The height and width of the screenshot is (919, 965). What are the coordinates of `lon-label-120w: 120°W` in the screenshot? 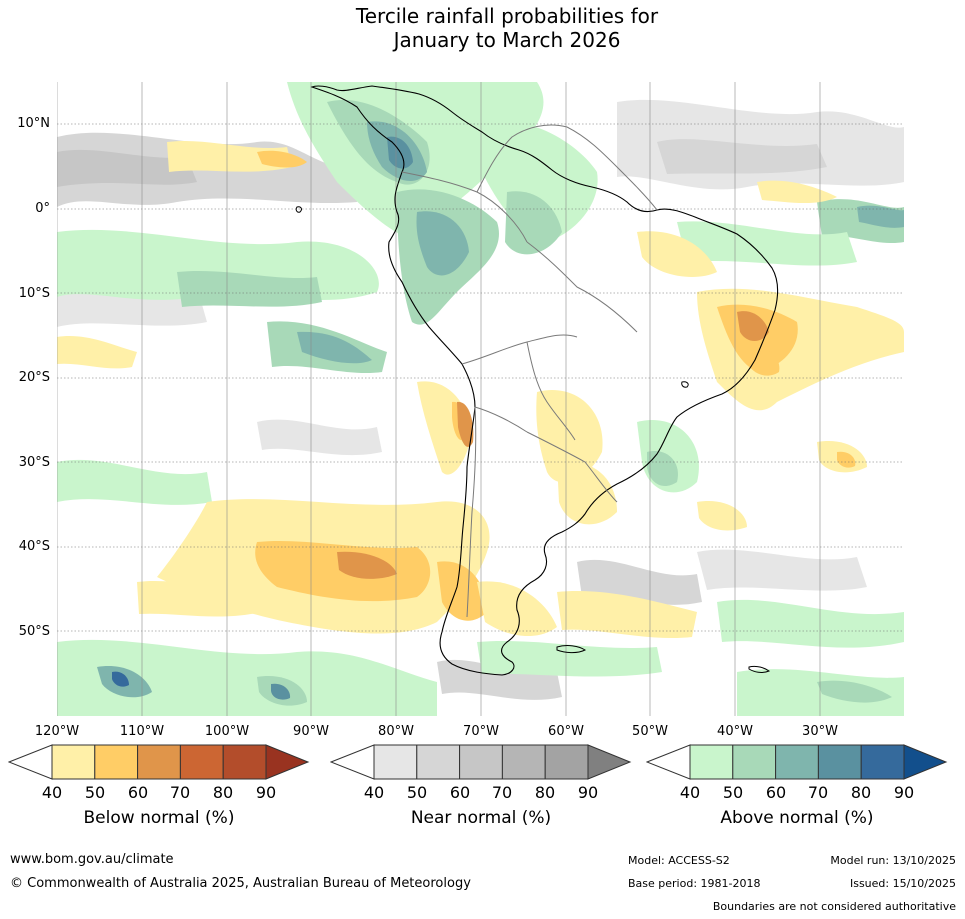 It's located at (57, 731).